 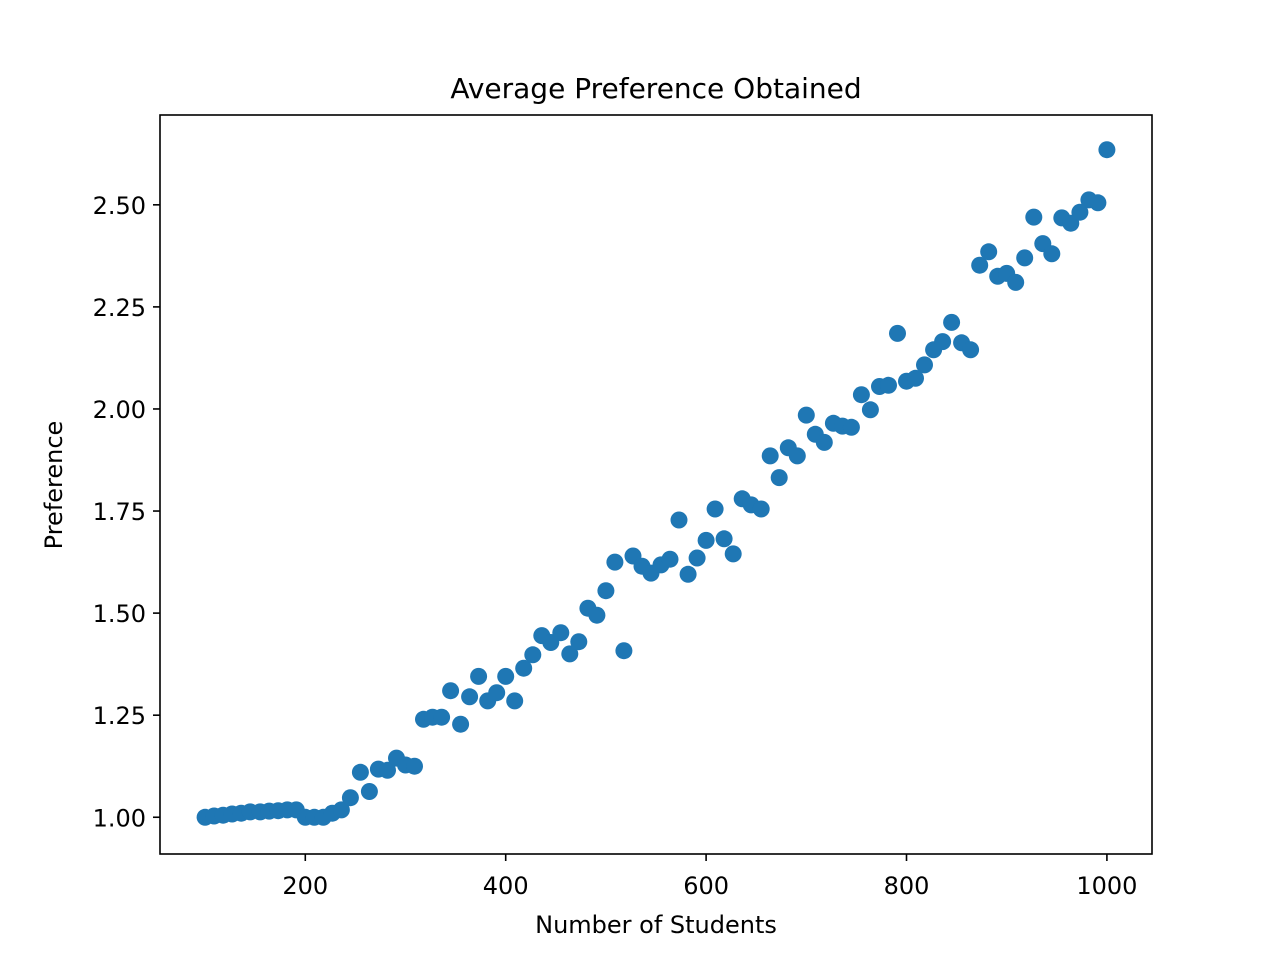 What do you see at coordinates (119, 206) in the screenshot?
I see `y-tick-label: 2.50` at bounding box center [119, 206].